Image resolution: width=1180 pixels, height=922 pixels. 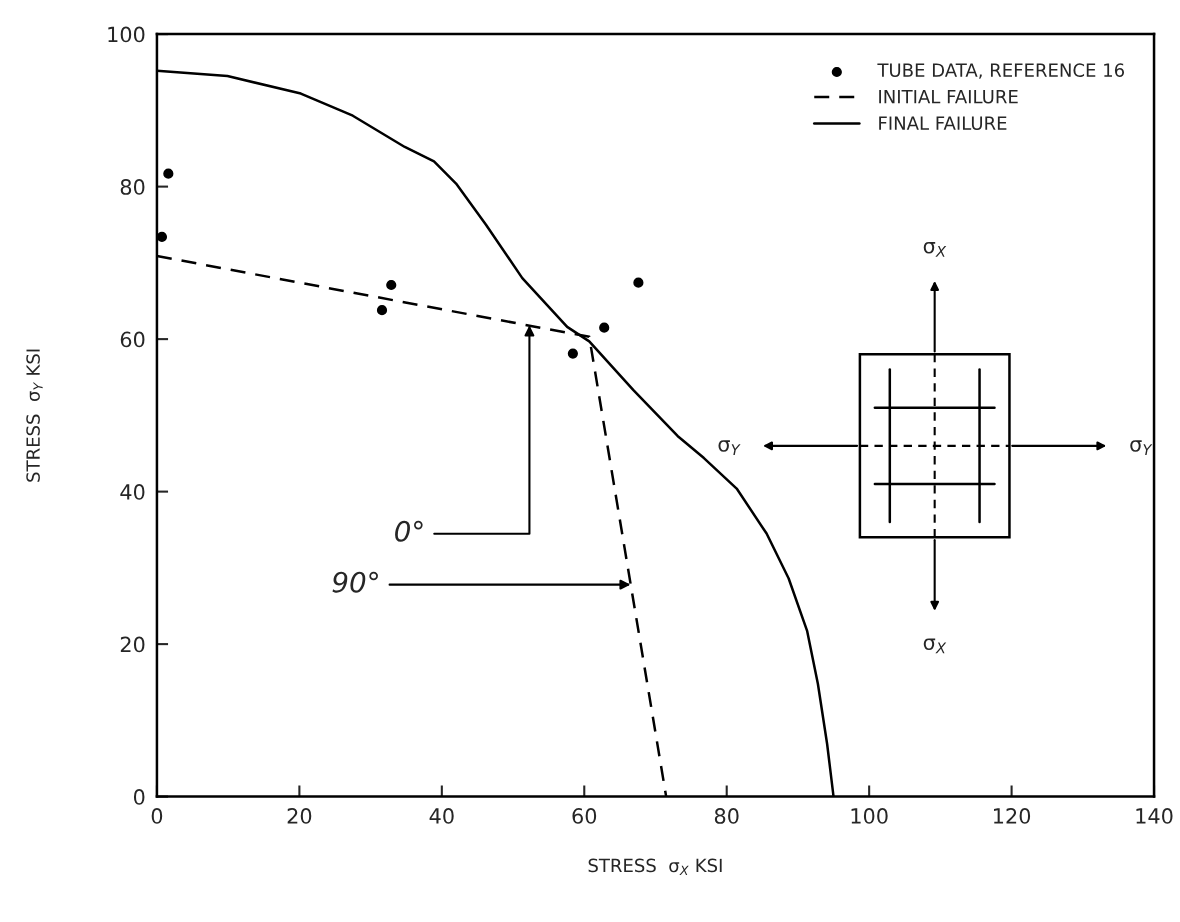 What do you see at coordinates (132, 644) in the screenshot?
I see `y-tick-label: 20` at bounding box center [132, 644].